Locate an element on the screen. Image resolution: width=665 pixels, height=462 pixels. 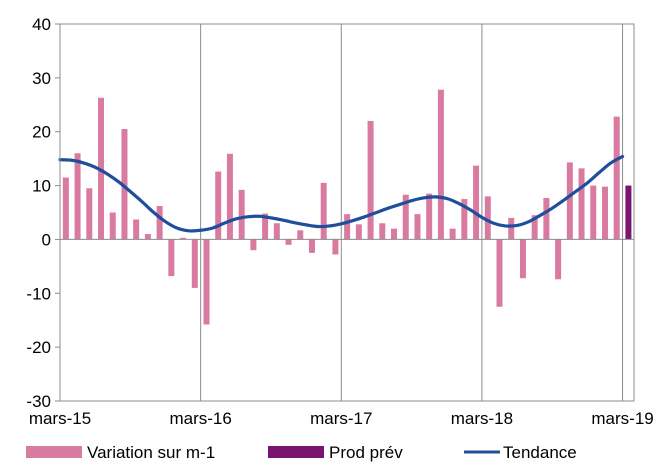
x-tick-label: mars-16 is located at coordinates (200, 418).